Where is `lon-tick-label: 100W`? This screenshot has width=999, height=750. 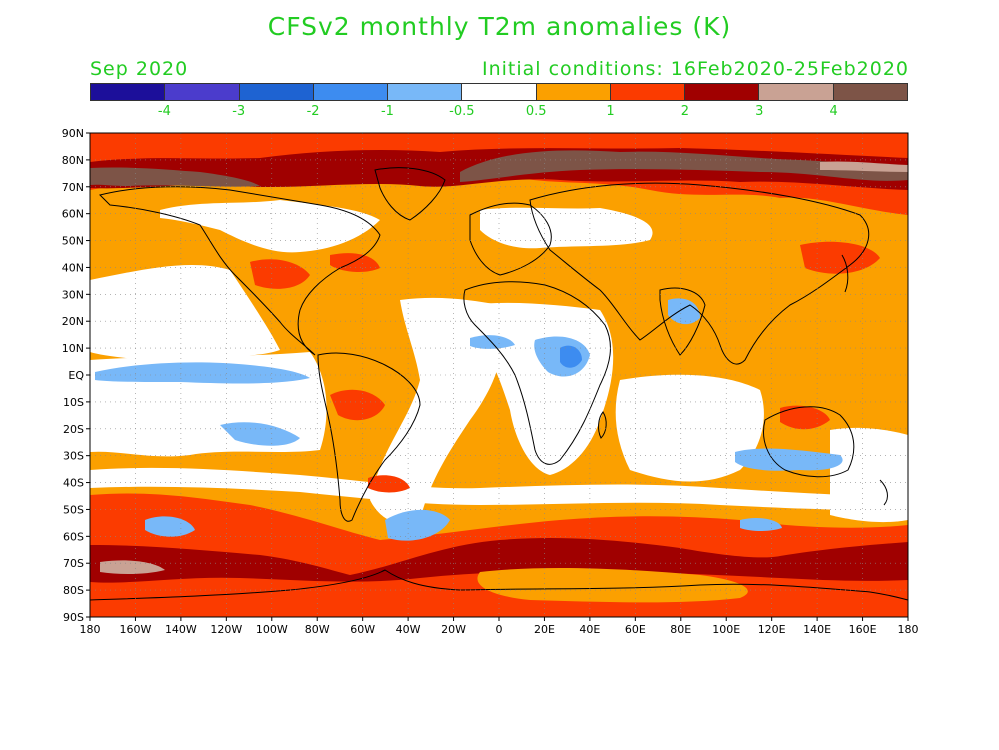 lon-tick-label: 100W is located at coordinates (272, 629).